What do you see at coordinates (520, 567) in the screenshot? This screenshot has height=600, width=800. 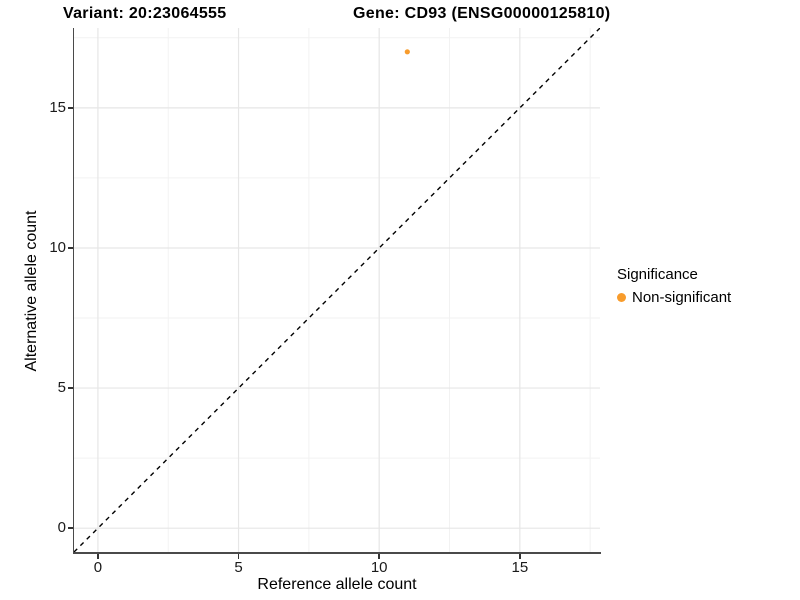 I see `x-tick-label: 15` at bounding box center [520, 567].